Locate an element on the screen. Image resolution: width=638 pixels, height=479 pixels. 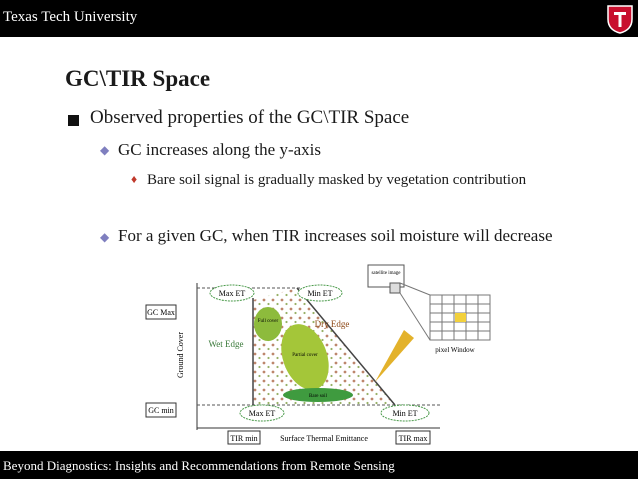
diagram-label: satellite image is located at coordinates (386, 273).